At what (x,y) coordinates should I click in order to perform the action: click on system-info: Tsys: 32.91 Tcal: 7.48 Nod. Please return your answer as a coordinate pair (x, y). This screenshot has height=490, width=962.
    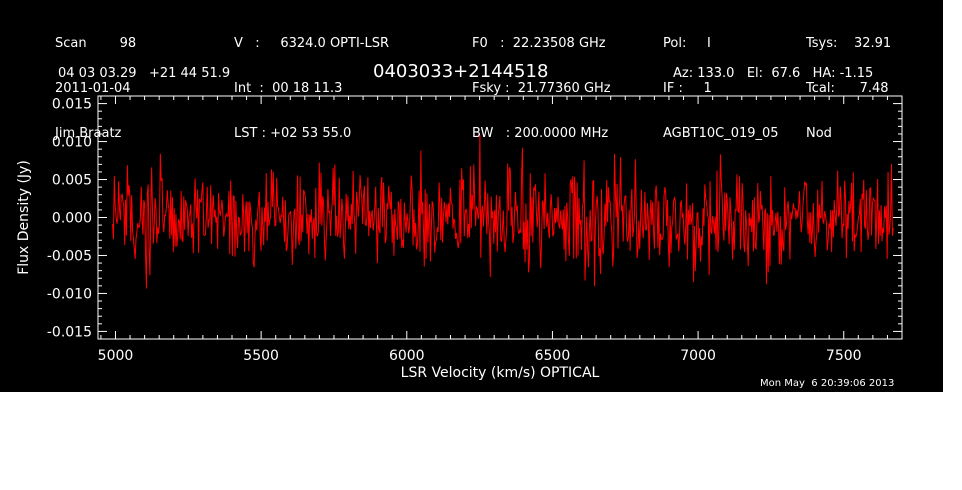
    Looking at the image, I should click on (848, 88).